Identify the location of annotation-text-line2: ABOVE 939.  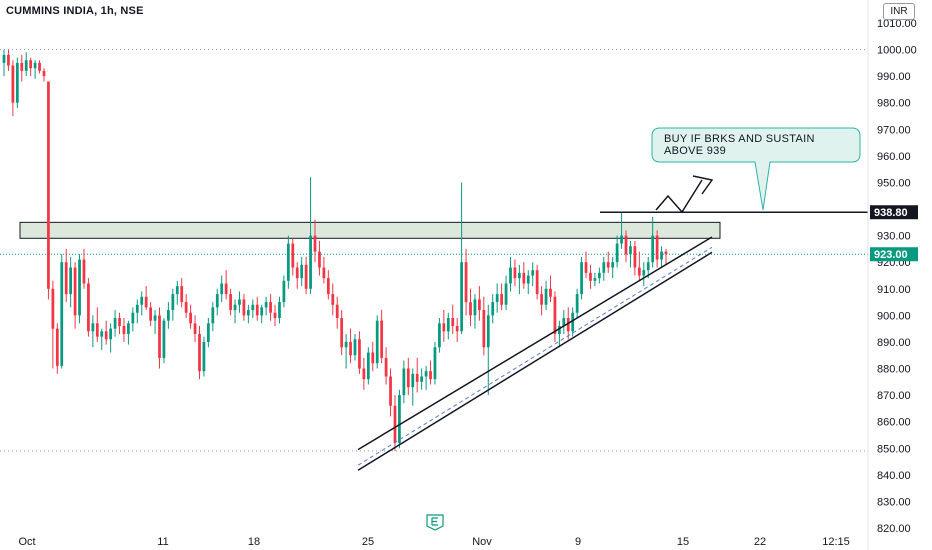
(695, 151).